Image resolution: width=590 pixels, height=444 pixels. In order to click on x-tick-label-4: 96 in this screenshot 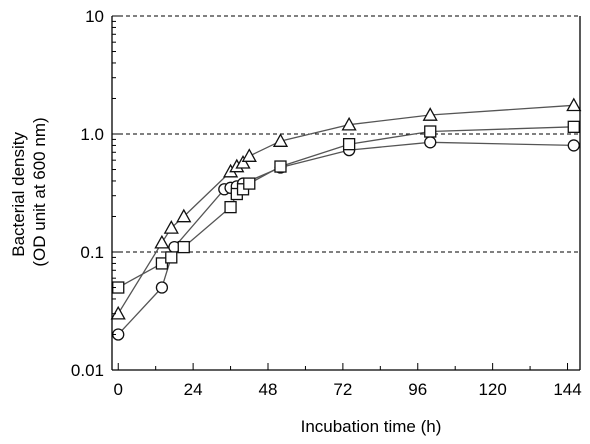, I will do `click(417, 389)`.